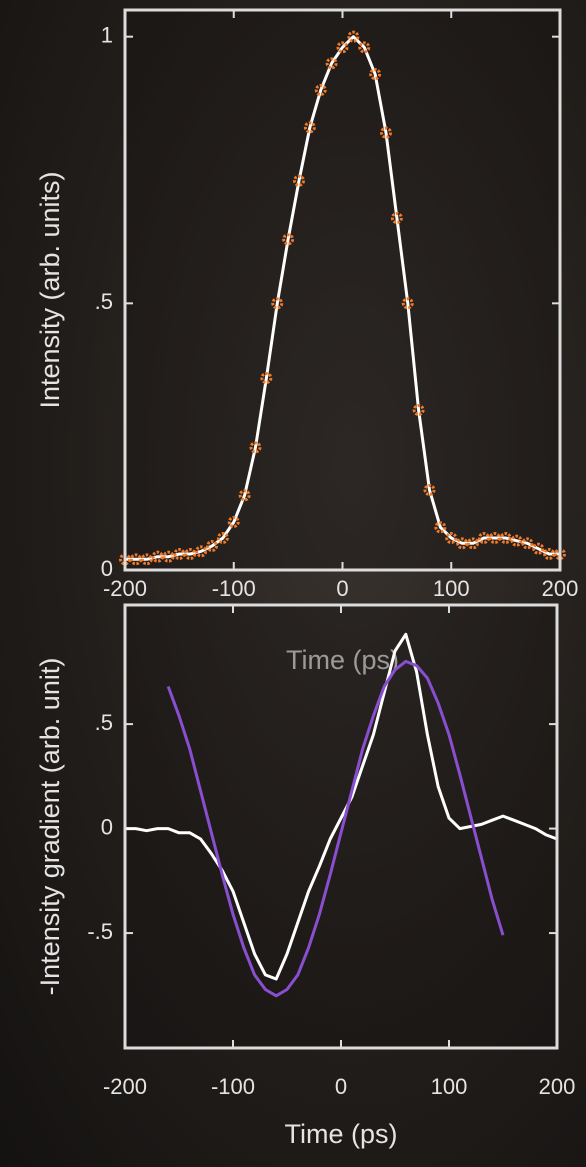  What do you see at coordinates (50, 289) in the screenshot?
I see `y-axis-label: Intensity (arb. units)` at bounding box center [50, 289].